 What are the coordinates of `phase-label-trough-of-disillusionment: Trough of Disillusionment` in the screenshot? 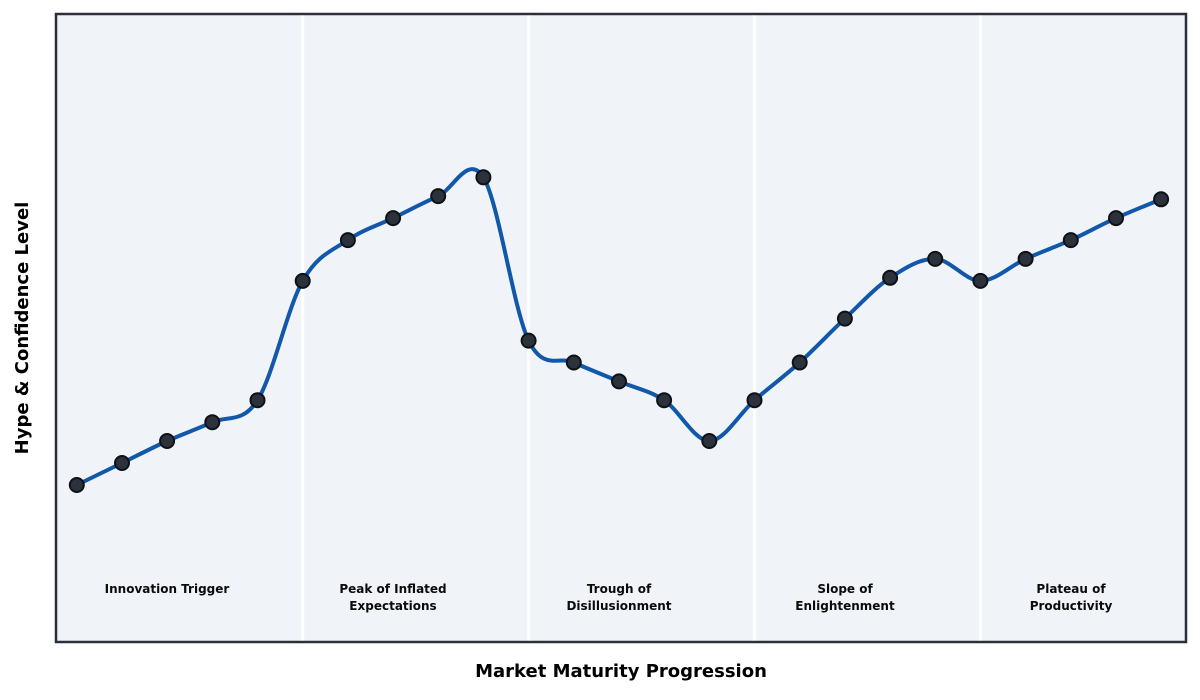 It's located at (619, 597).